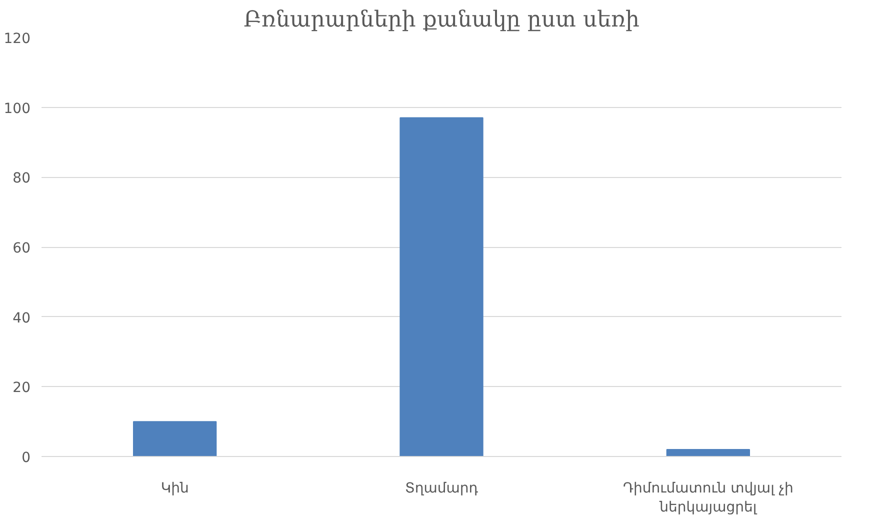  What do you see at coordinates (442, 20) in the screenshot?
I see `chart-title: Բռնարարների քանակը ըստ սեռի` at bounding box center [442, 20].